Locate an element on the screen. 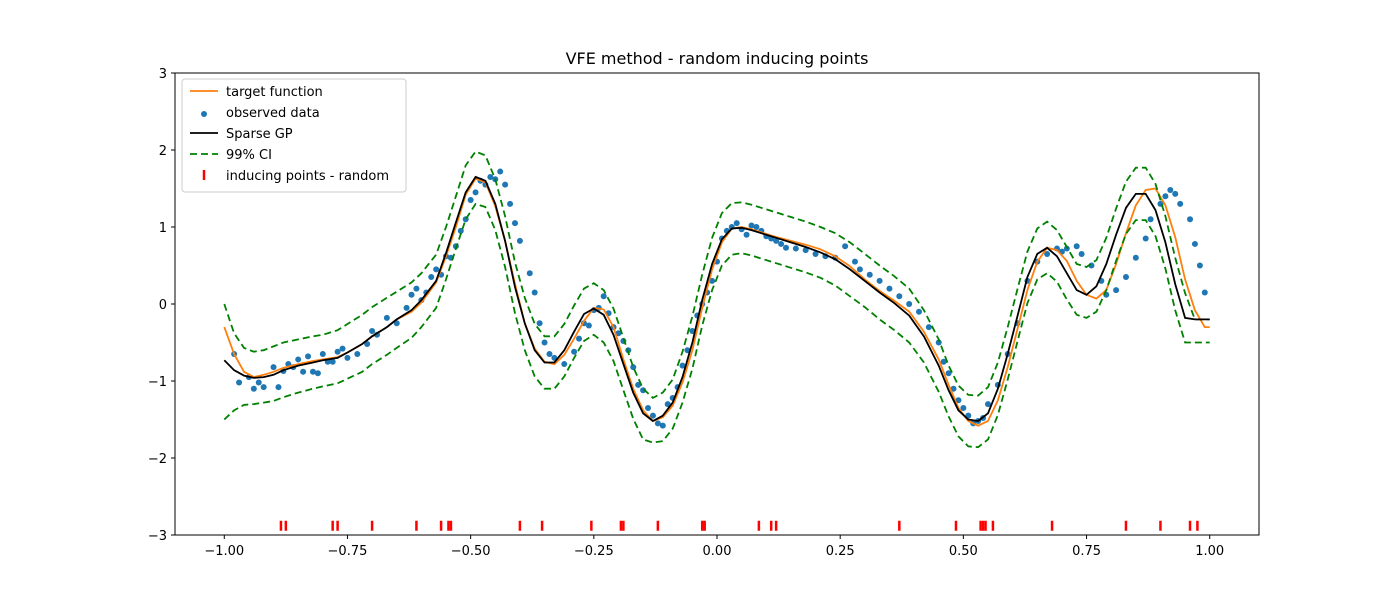  x-tick-label: 0.25 is located at coordinates (840, 551).